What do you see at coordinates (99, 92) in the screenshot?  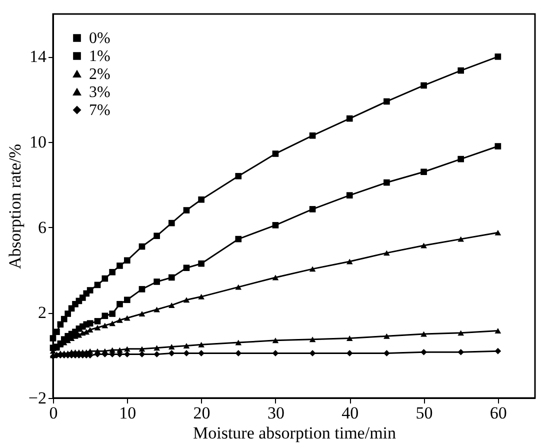 I see `legend-label: 3%` at bounding box center [99, 92].